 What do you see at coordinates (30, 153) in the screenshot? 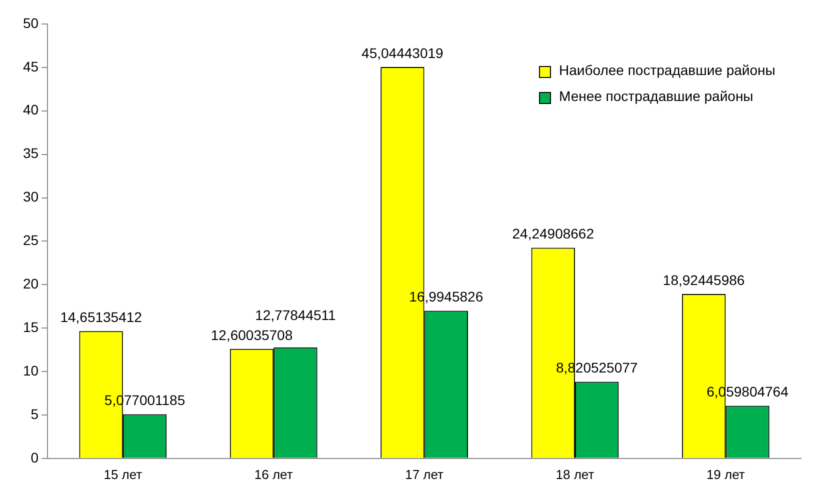
I see `y-tick-label: 35` at bounding box center [30, 153].